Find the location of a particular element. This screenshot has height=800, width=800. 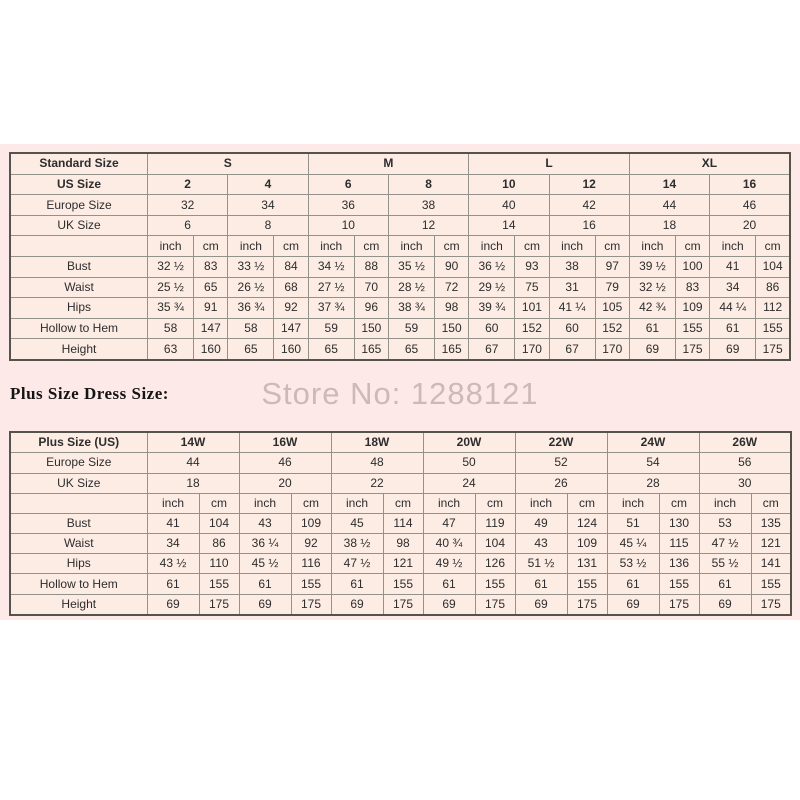

value-cell: 51 ½ is located at coordinates (541, 564).